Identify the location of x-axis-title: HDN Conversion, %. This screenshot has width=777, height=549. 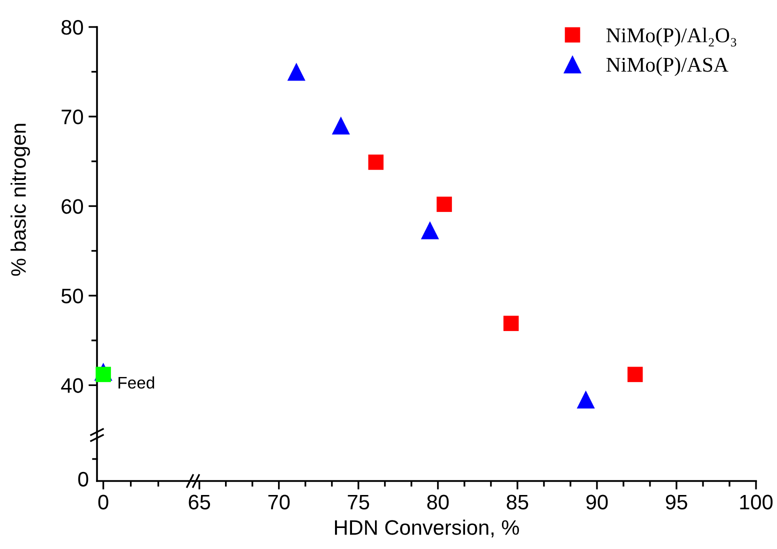
(427, 529).